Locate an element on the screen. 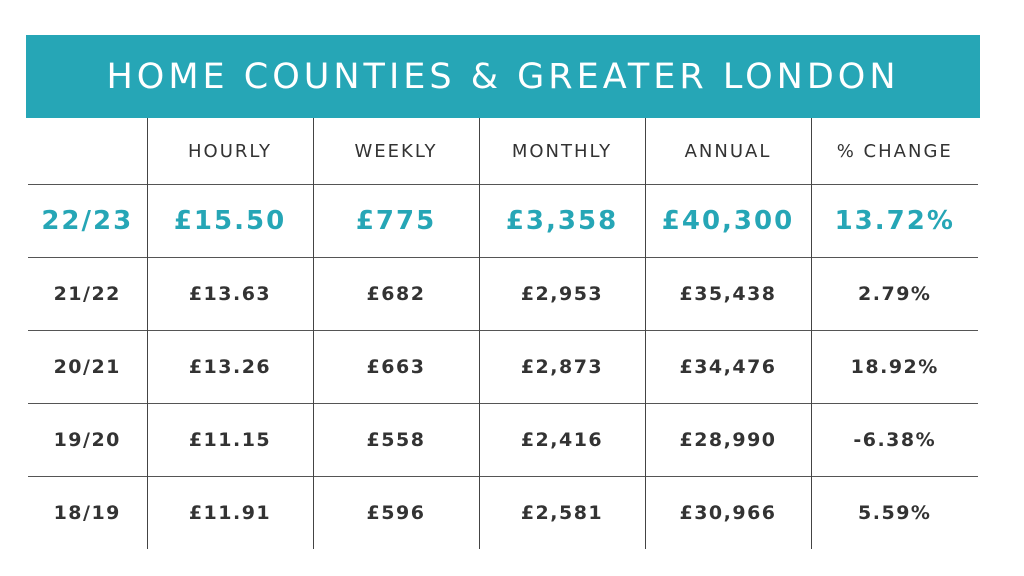  monthly-cell: £2,873 is located at coordinates (561, 367).